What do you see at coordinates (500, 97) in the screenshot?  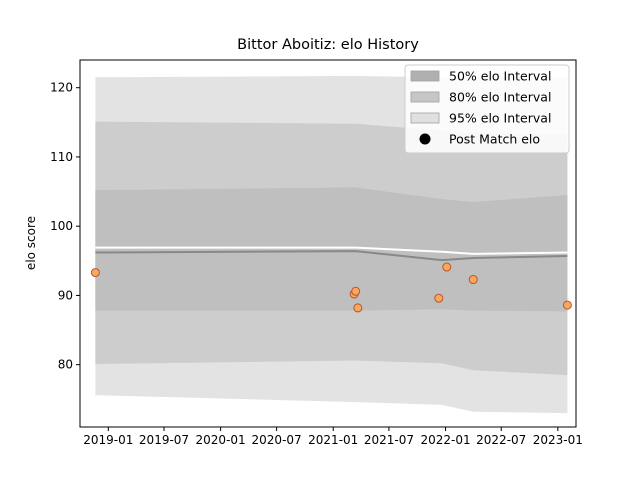 I see `legend-label-1: 80% elo Interval` at bounding box center [500, 97].